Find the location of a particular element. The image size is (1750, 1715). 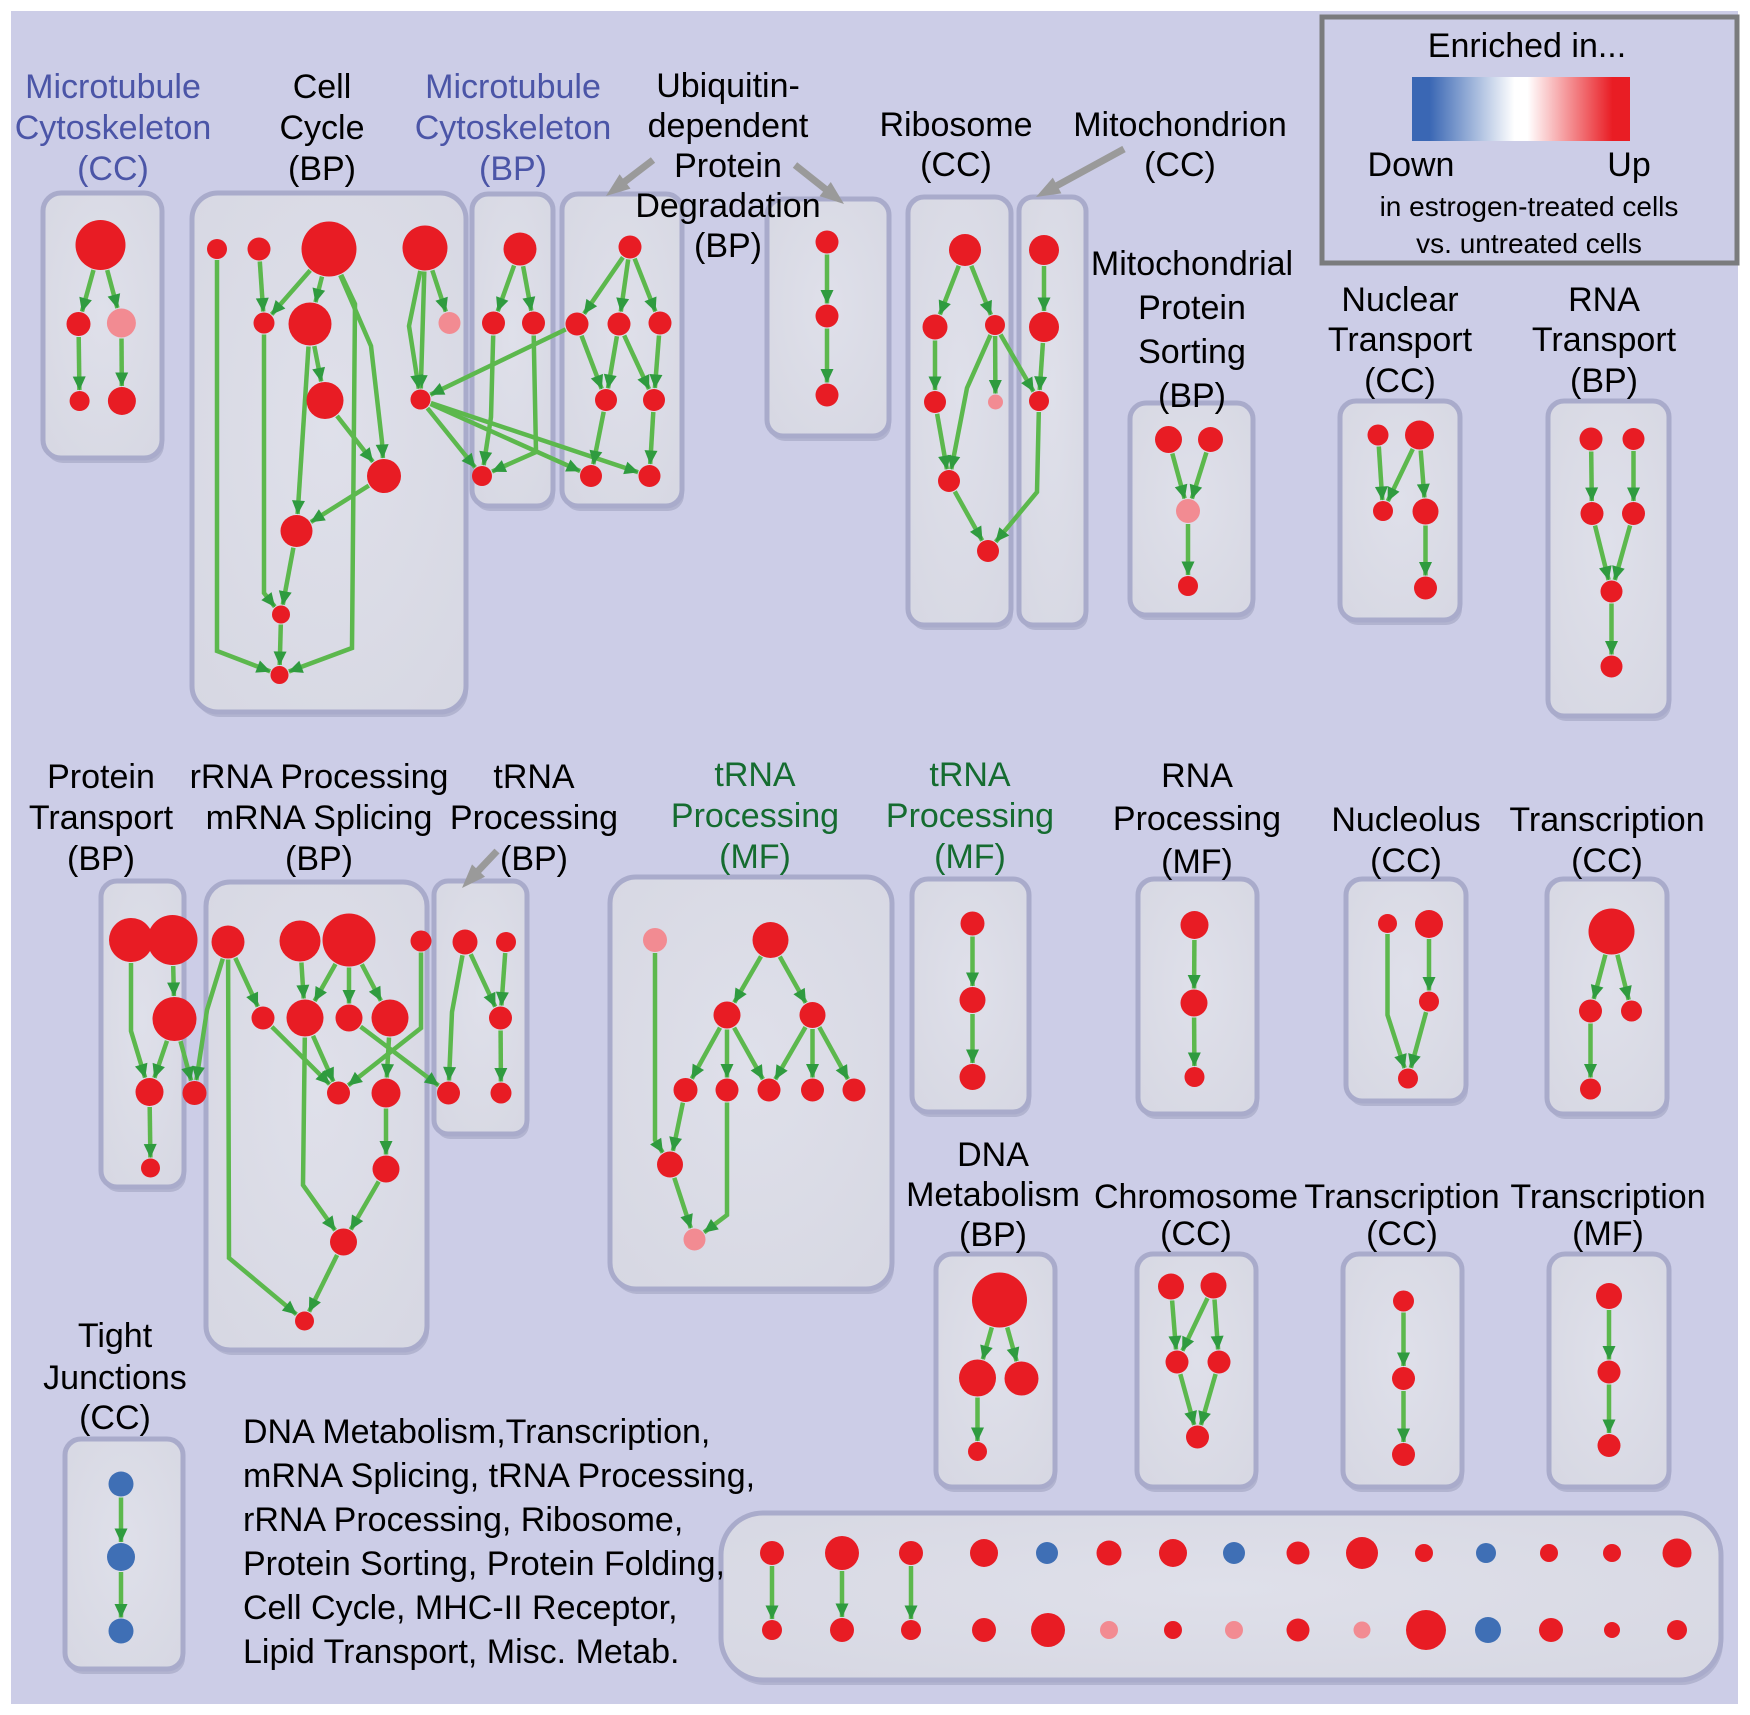

svg-text: dependent is located at coordinates (728, 126).